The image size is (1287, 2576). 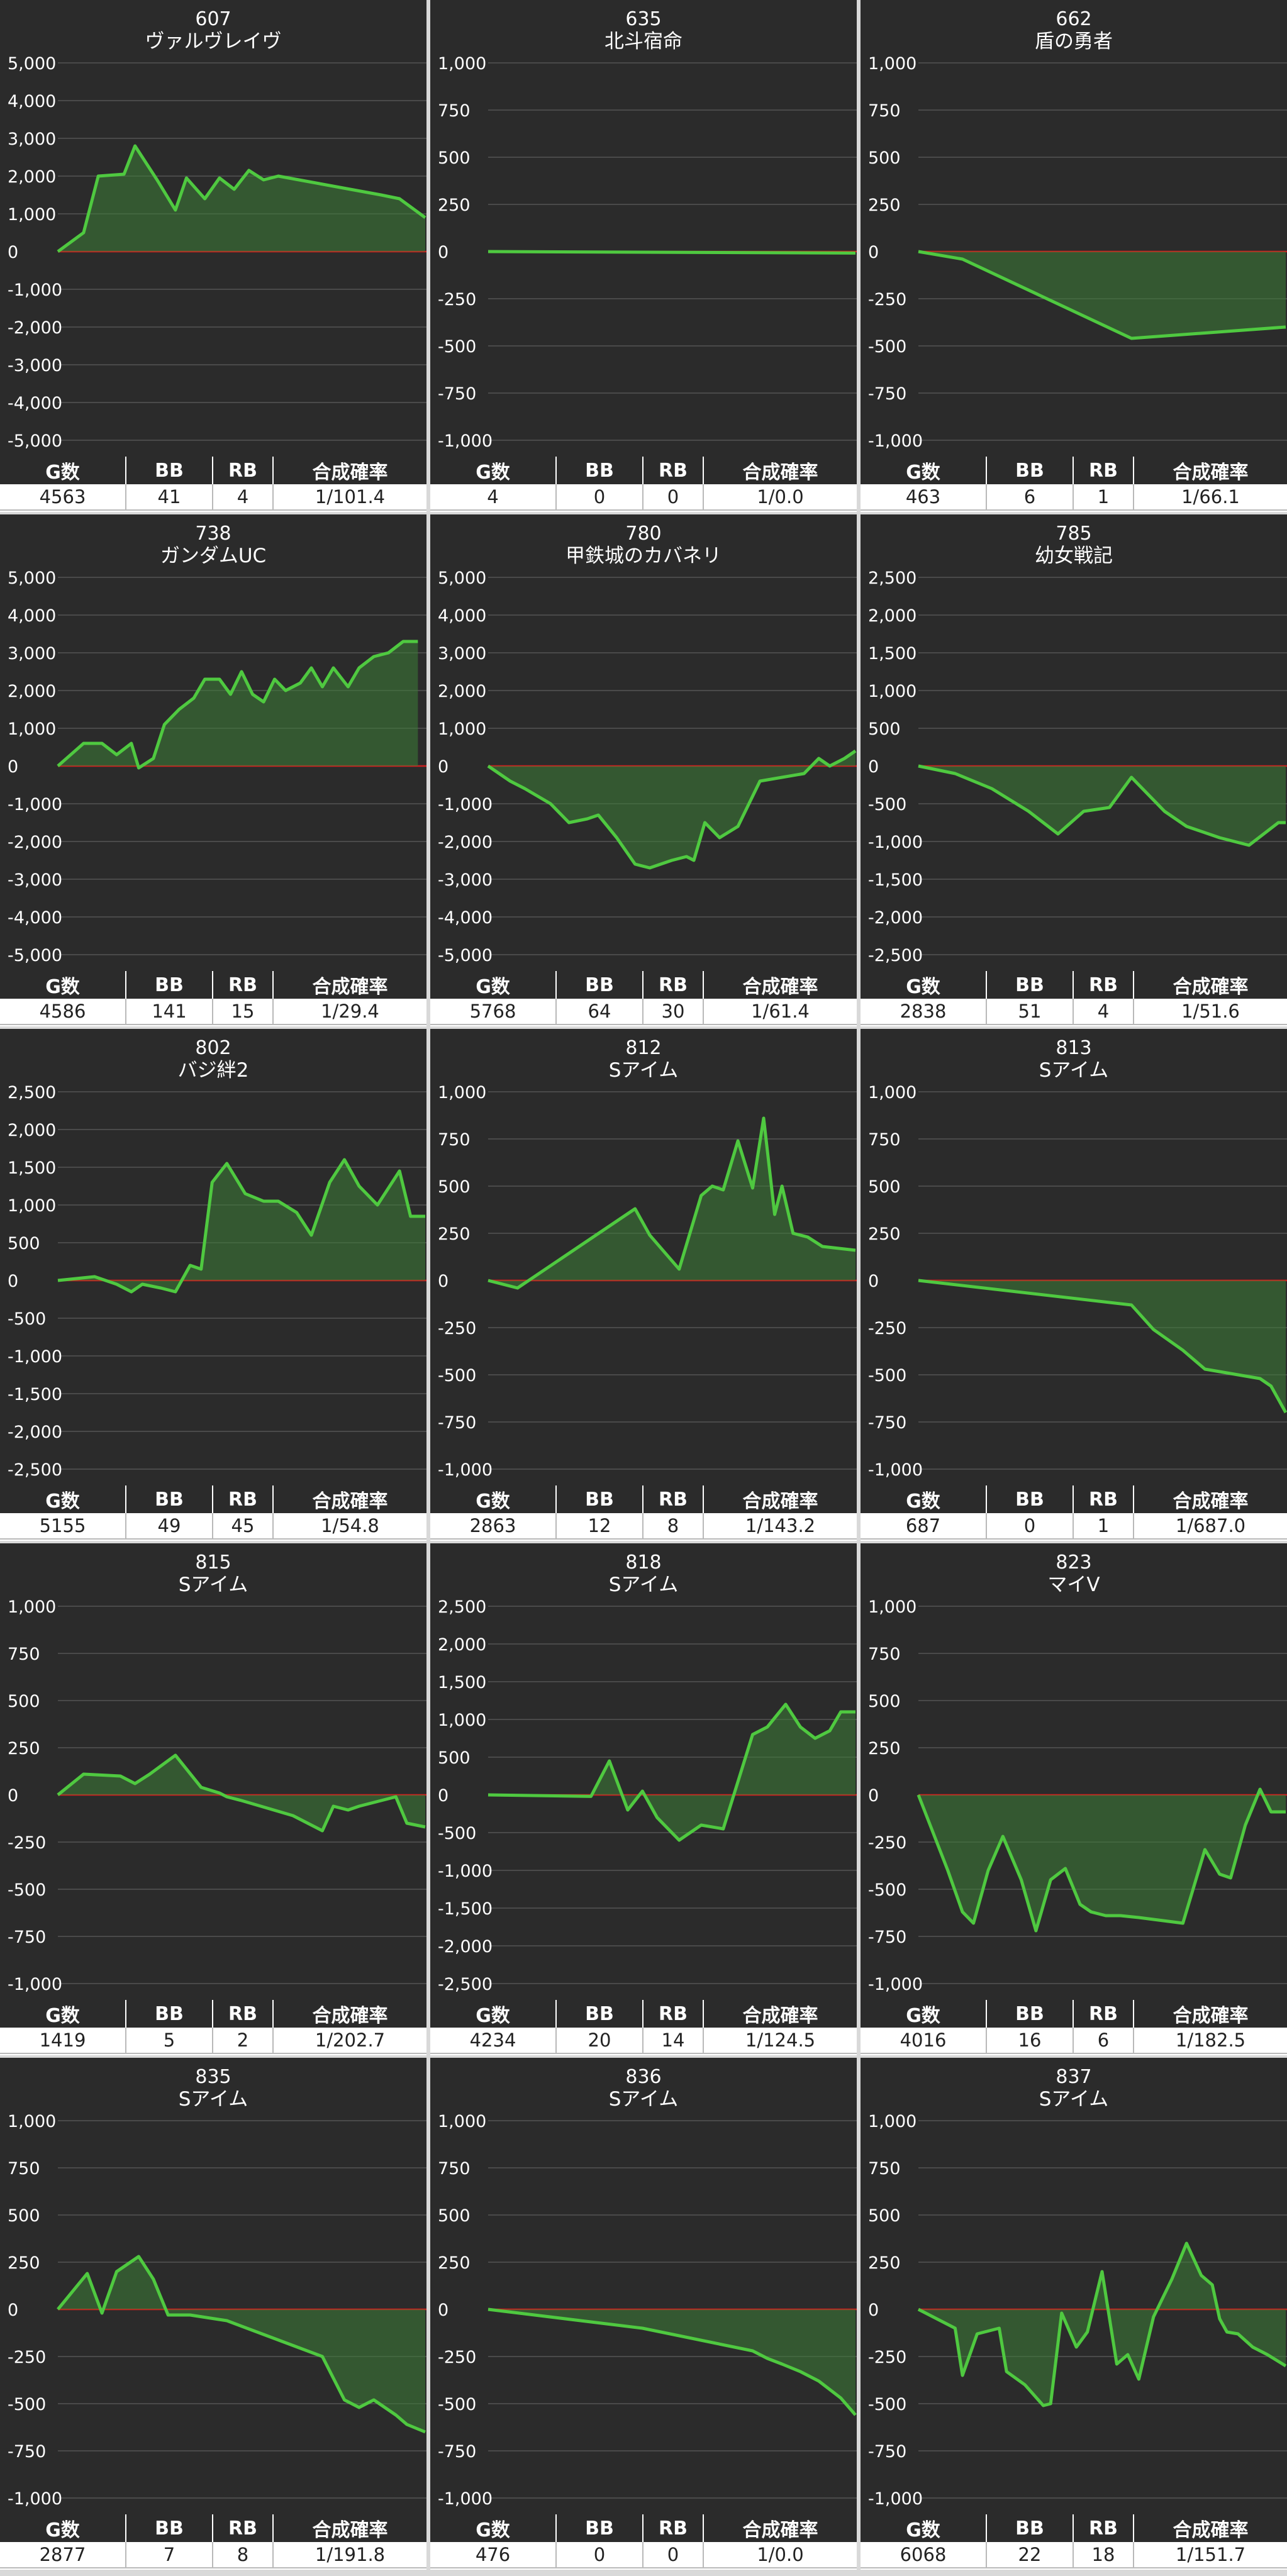 What do you see at coordinates (1073, 1048) in the screenshot?
I see `machine-number: 813` at bounding box center [1073, 1048].